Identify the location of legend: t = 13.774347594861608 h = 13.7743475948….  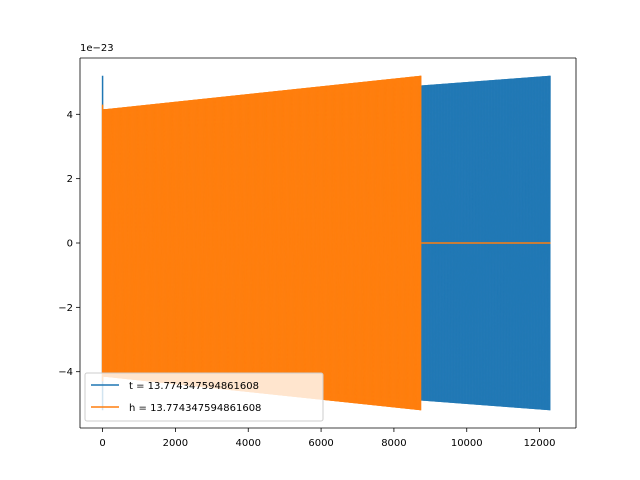
(204, 397).